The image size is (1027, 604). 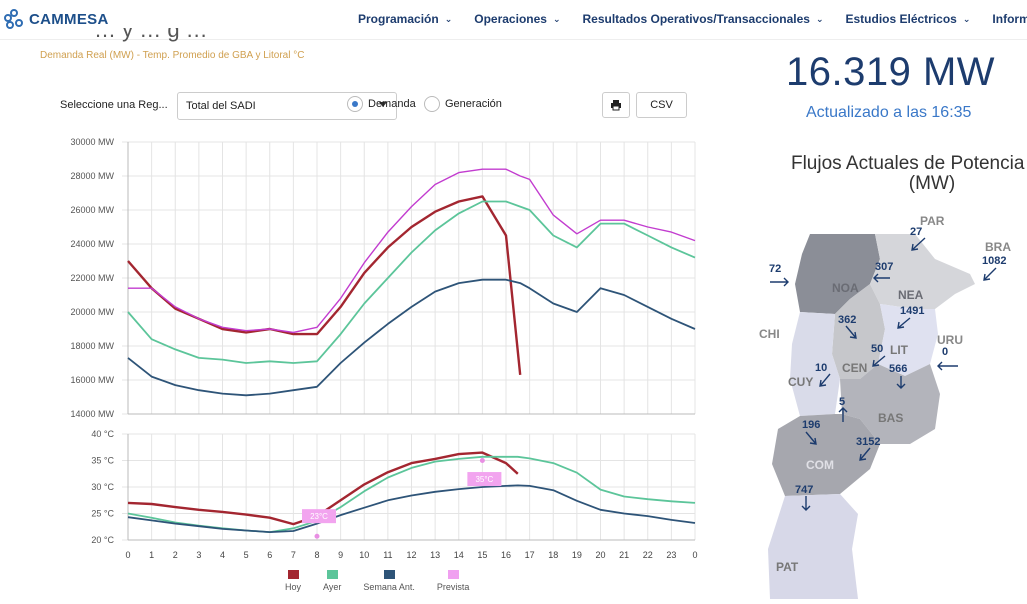 What do you see at coordinates (506, 555) in the screenshot?
I see `x-tick-label: 16` at bounding box center [506, 555].